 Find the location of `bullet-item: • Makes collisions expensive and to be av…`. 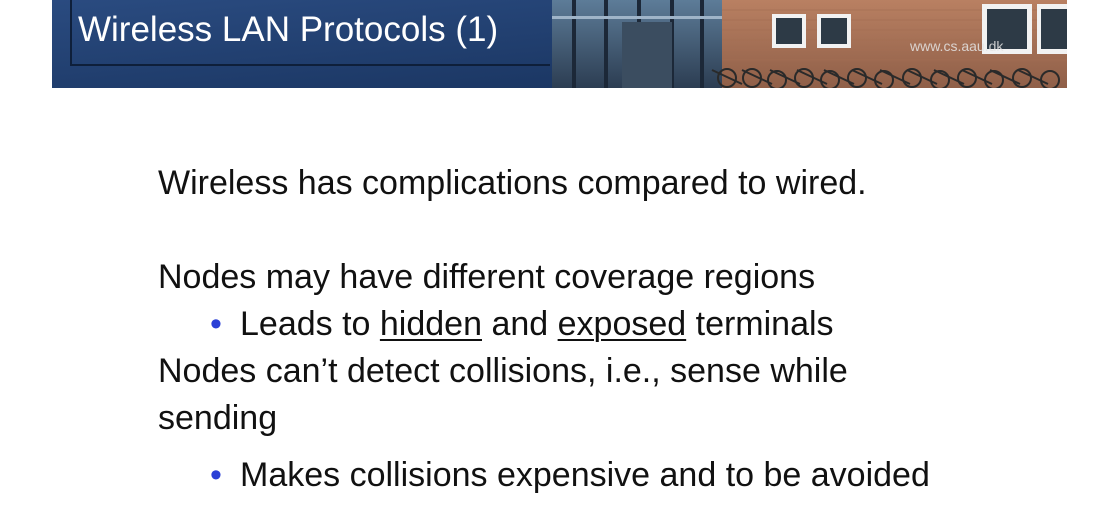

bullet-item: • Makes collisions expensive and to be av… is located at coordinates (608, 475).